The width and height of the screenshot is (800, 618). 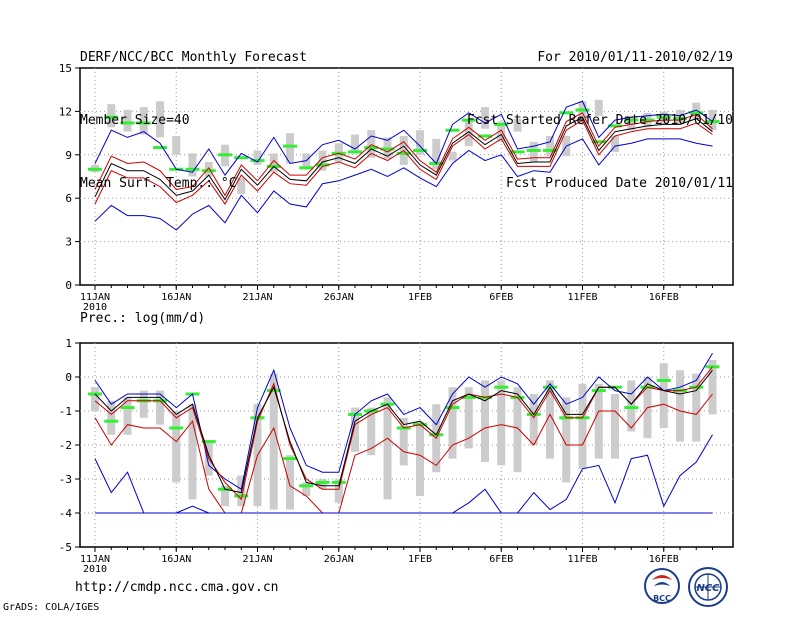 I want to click on temp-ytick-label: 0, so click(x=68, y=285).